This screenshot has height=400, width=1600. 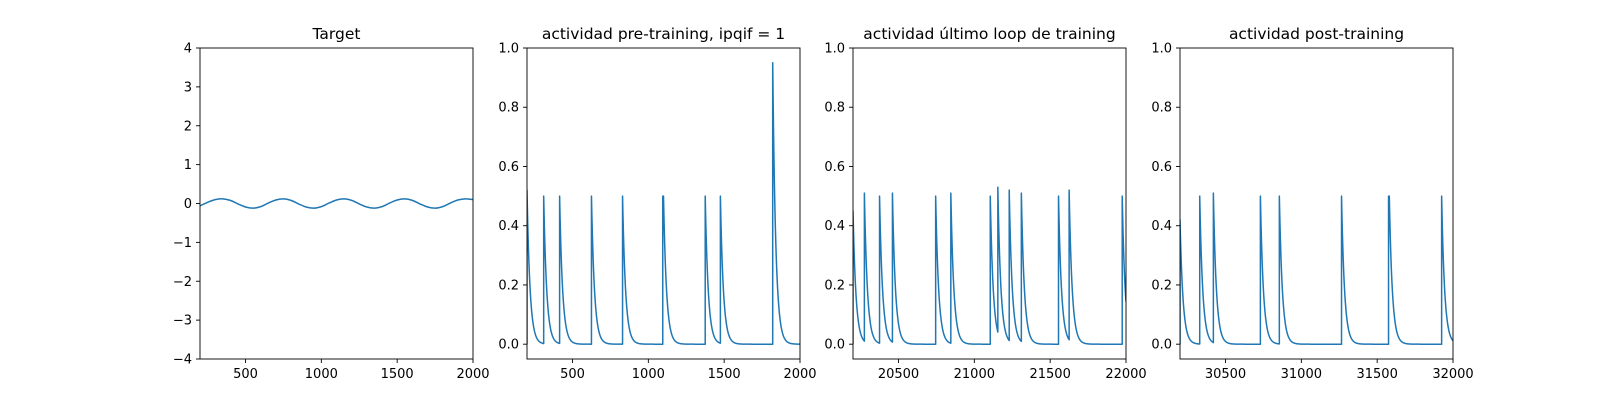 I want to click on chart-title: actividad pre-training, ipqif = 1, so click(x=663, y=34).